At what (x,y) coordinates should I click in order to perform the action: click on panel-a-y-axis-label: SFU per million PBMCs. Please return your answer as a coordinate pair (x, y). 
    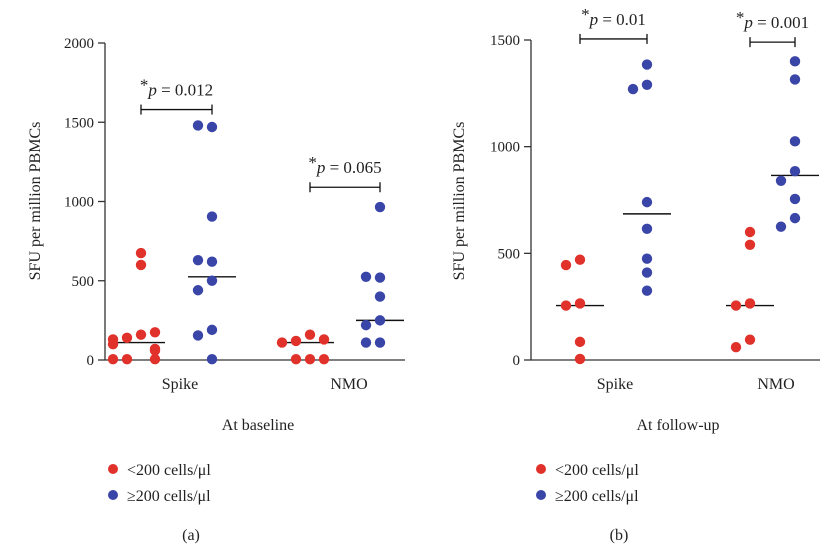
    Looking at the image, I should click on (35, 201).